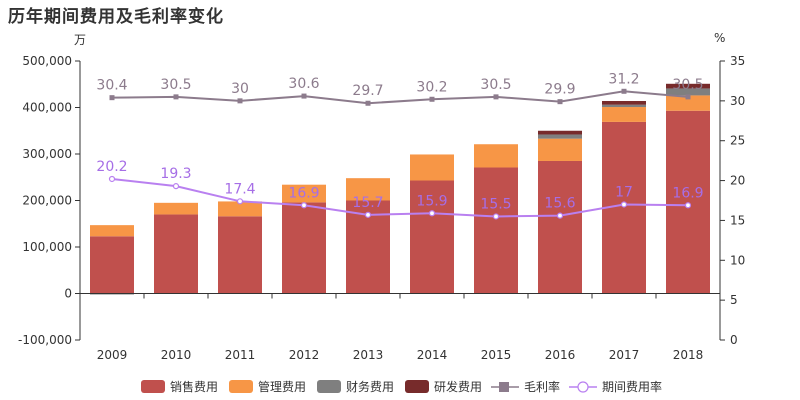 Image resolution: width=800 pixels, height=400 pixels. Describe the element at coordinates (495, 204) in the screenshot. I see `data-label: 15.5` at that location.